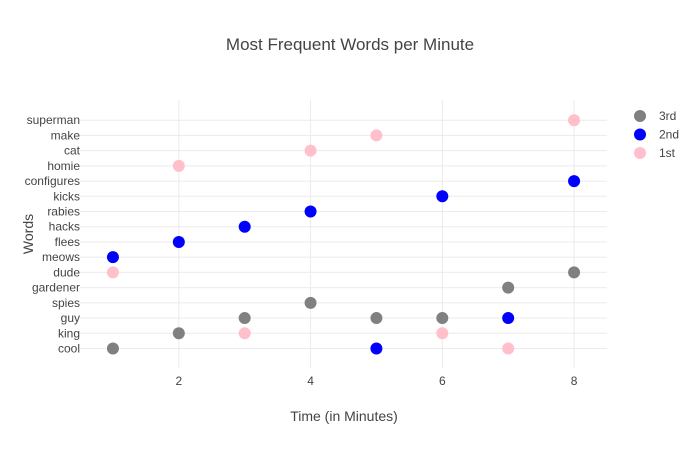  Describe the element at coordinates (244, 226) in the screenshot. I see `data-point-2nd-hacks` at that location.